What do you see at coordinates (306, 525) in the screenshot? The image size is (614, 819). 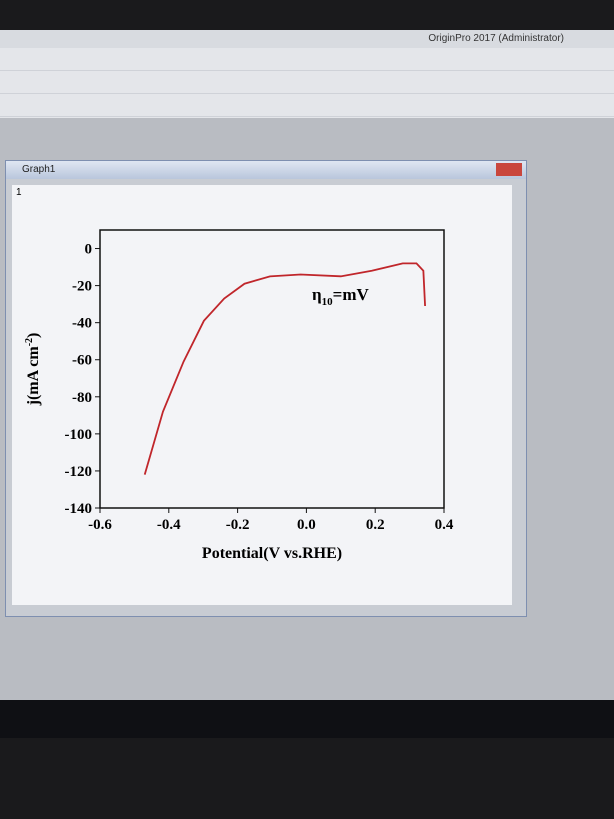 I see `x-tick-label: 0.0` at bounding box center [306, 525].